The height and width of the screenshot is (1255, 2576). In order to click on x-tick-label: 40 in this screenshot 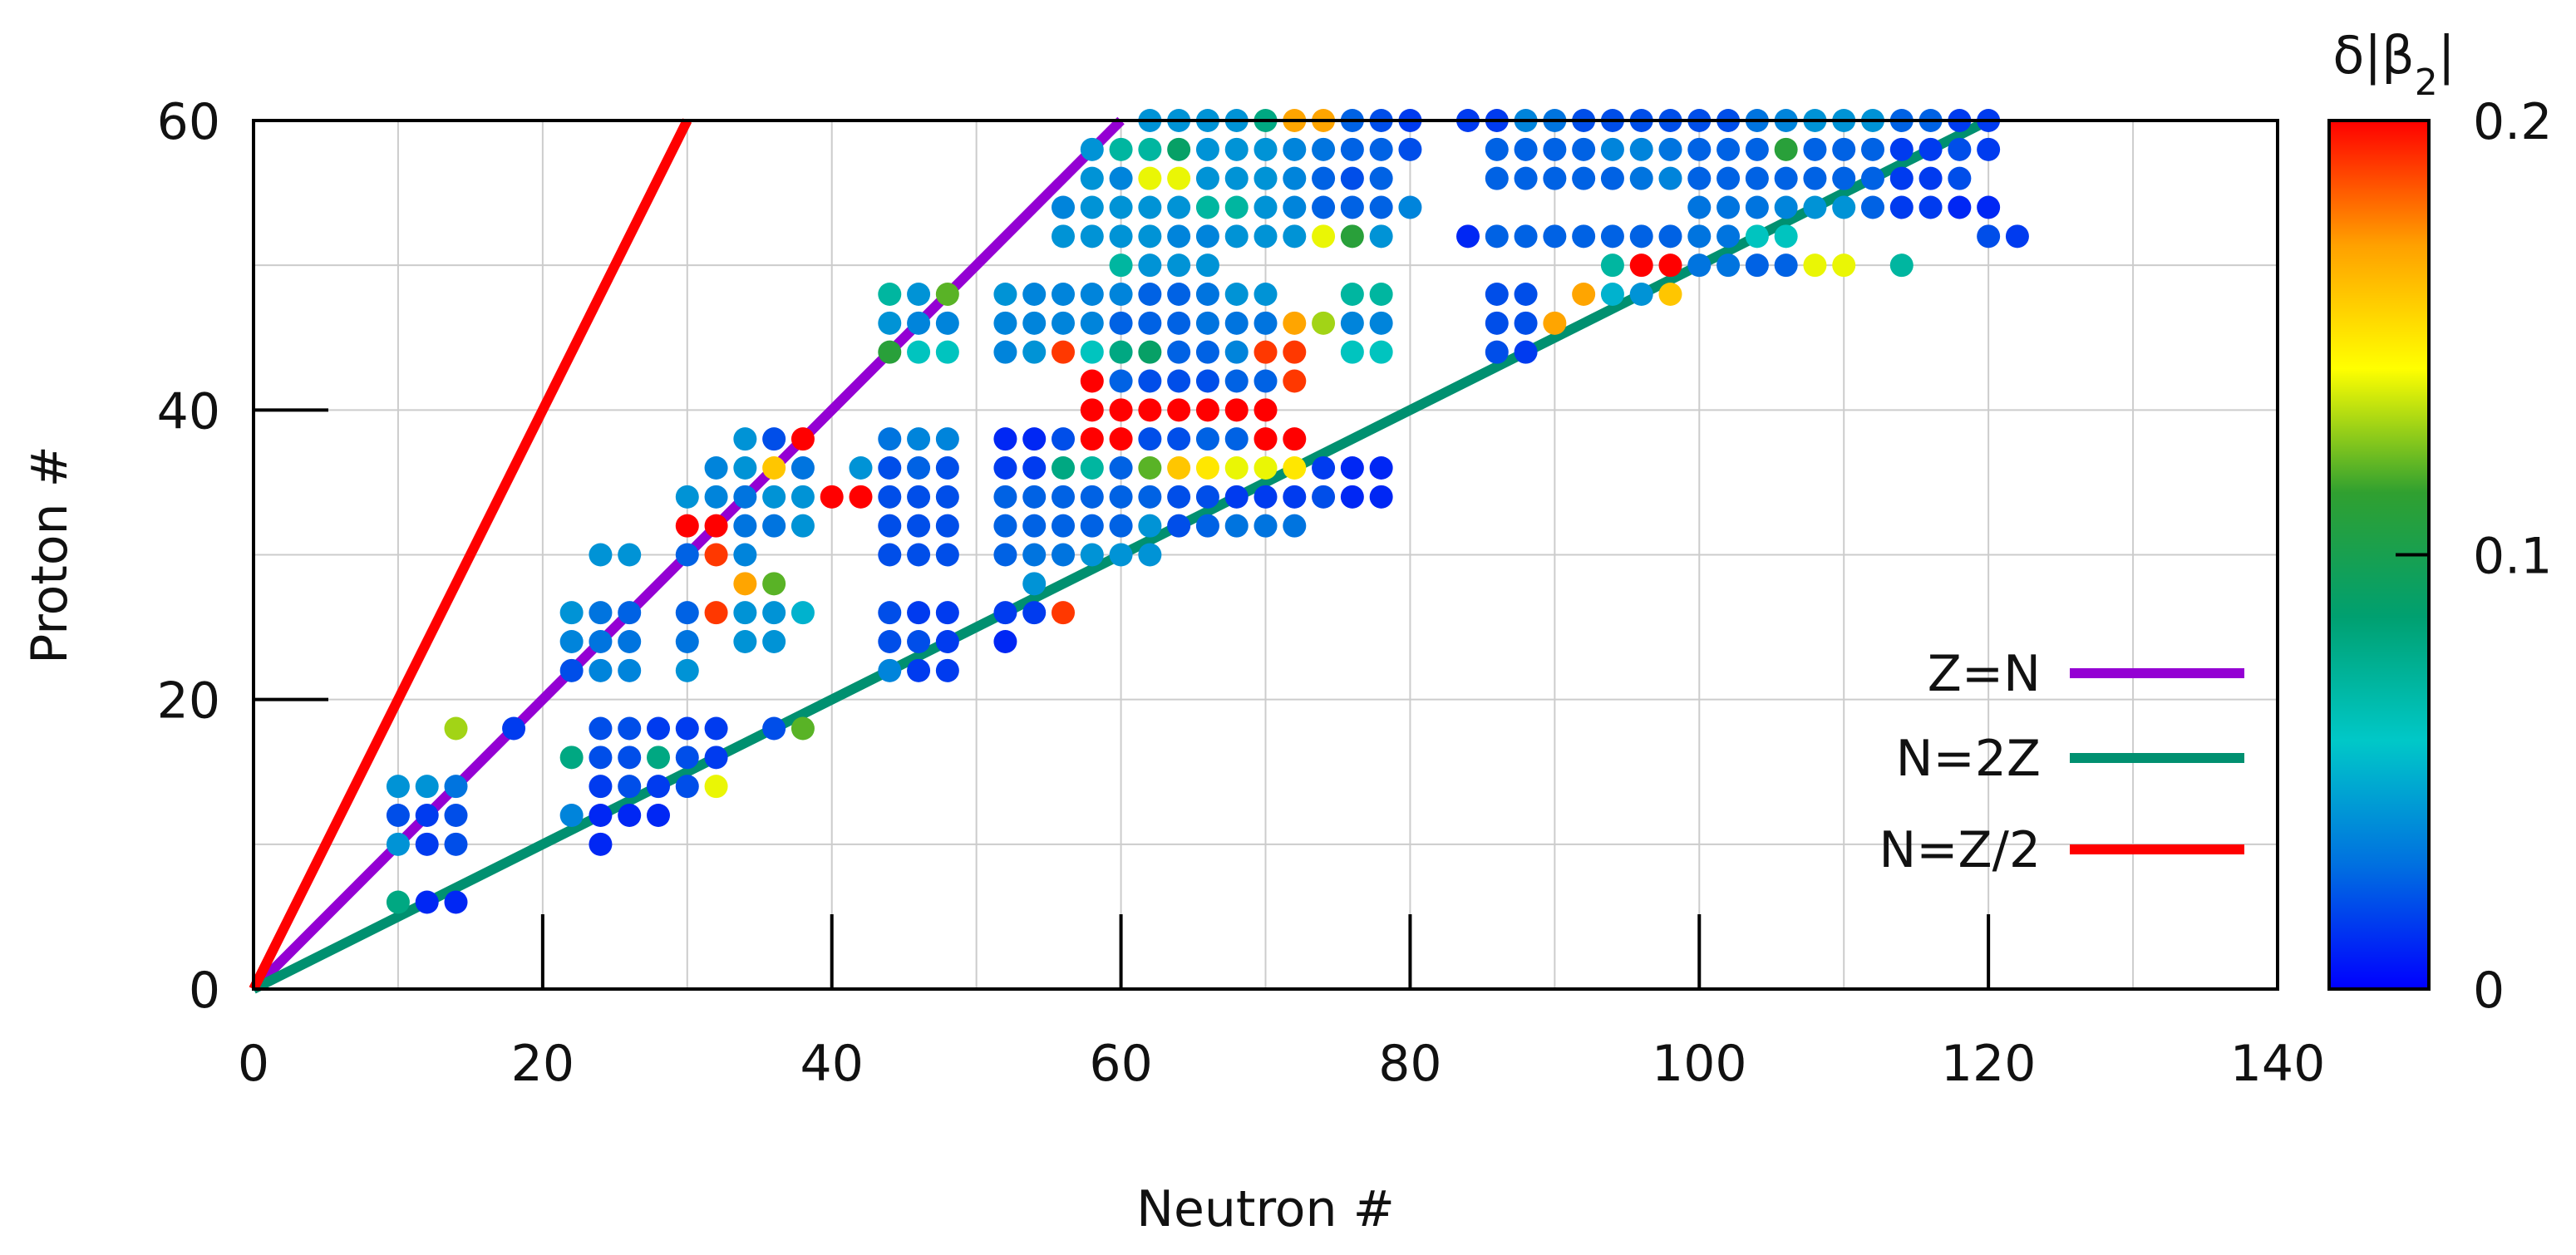, I will do `click(832, 1064)`.